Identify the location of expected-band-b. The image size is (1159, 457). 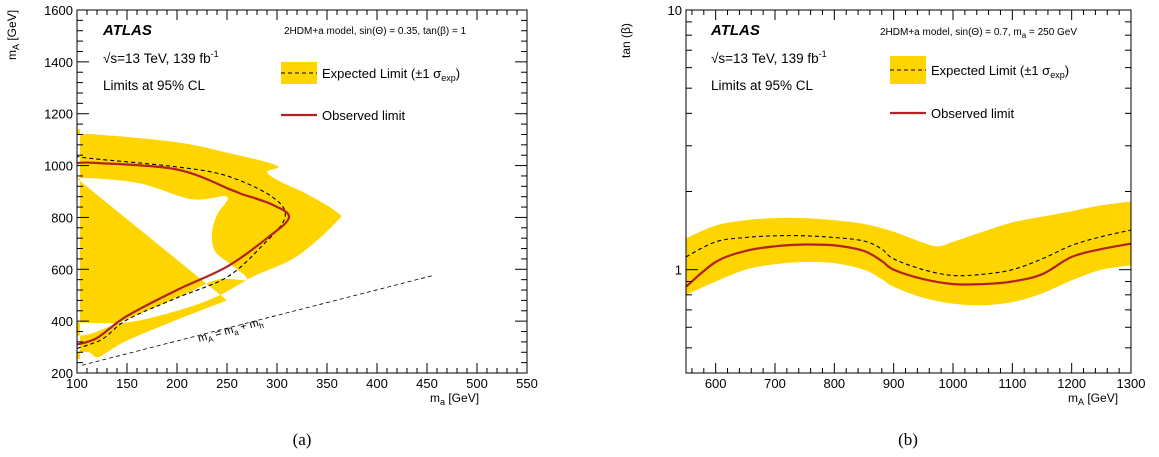
(908, 253).